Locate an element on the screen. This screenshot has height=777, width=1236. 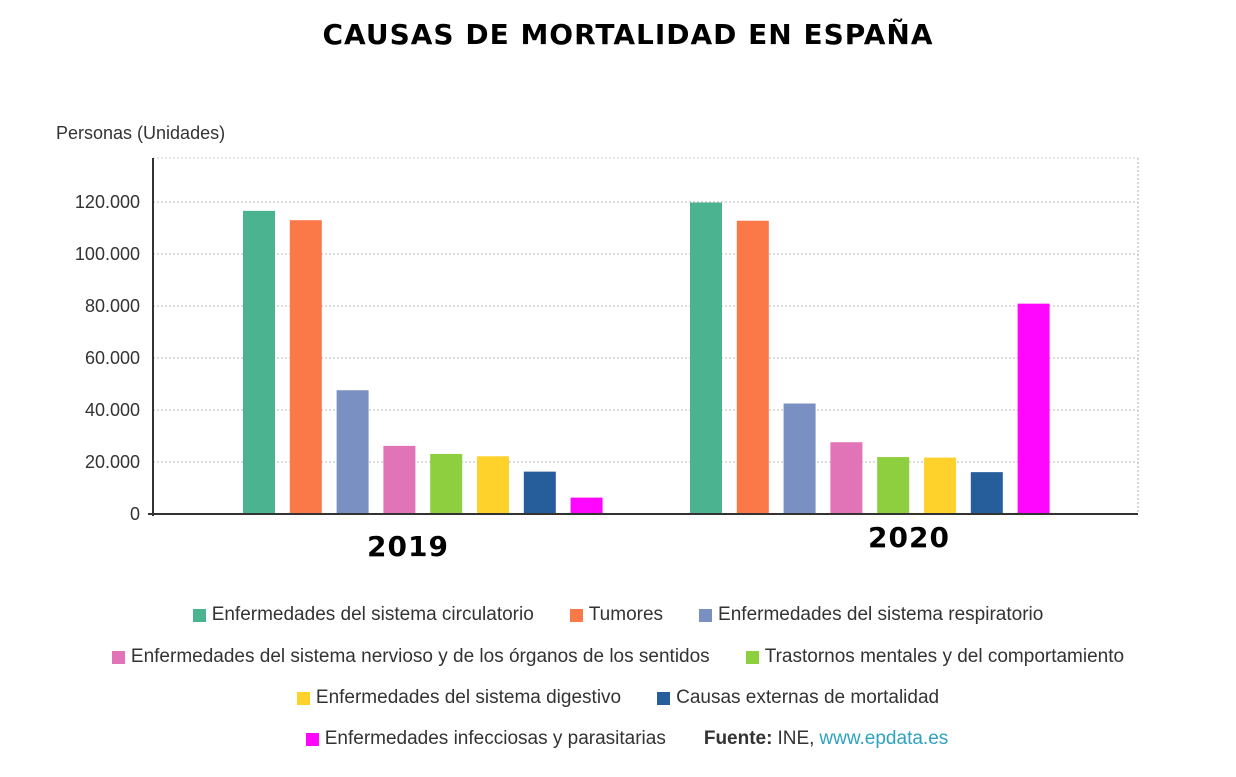
x-category-label: 2019 is located at coordinates (408, 546).